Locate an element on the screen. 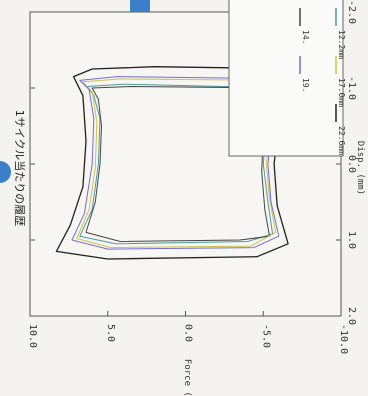 Image resolution: width=368 pixels, height=396 pixels. legend-label: 22.6mm is located at coordinates (341, 140).